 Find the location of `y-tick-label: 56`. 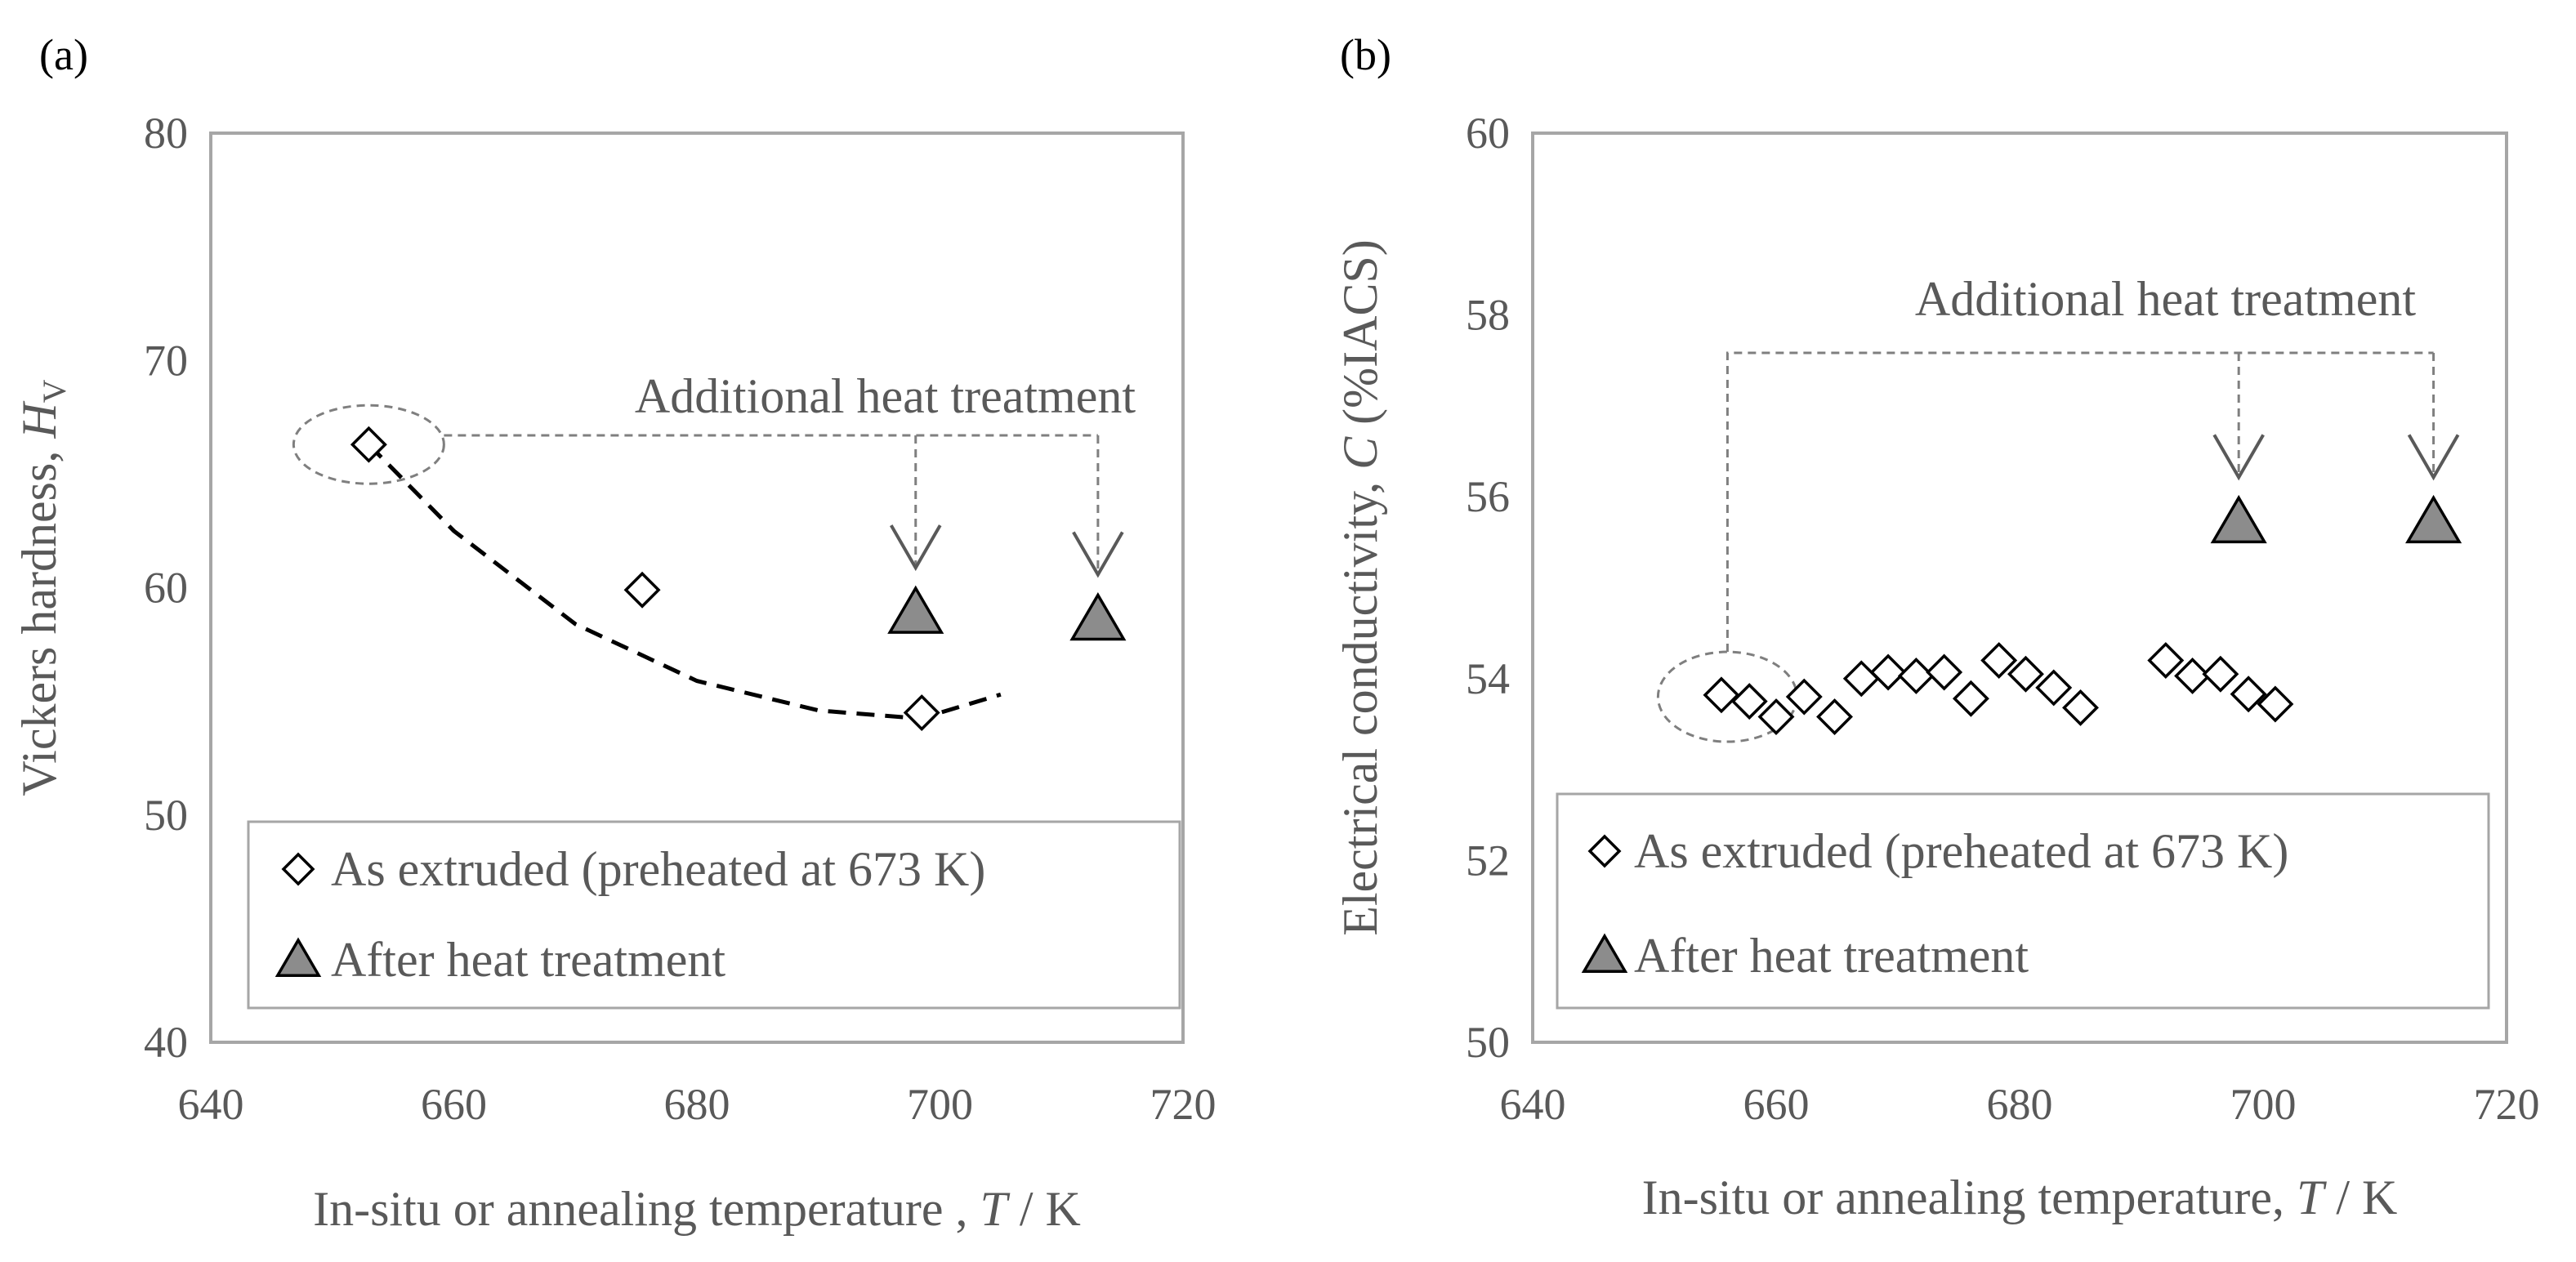

y-tick-label: 56 is located at coordinates (1488, 496).